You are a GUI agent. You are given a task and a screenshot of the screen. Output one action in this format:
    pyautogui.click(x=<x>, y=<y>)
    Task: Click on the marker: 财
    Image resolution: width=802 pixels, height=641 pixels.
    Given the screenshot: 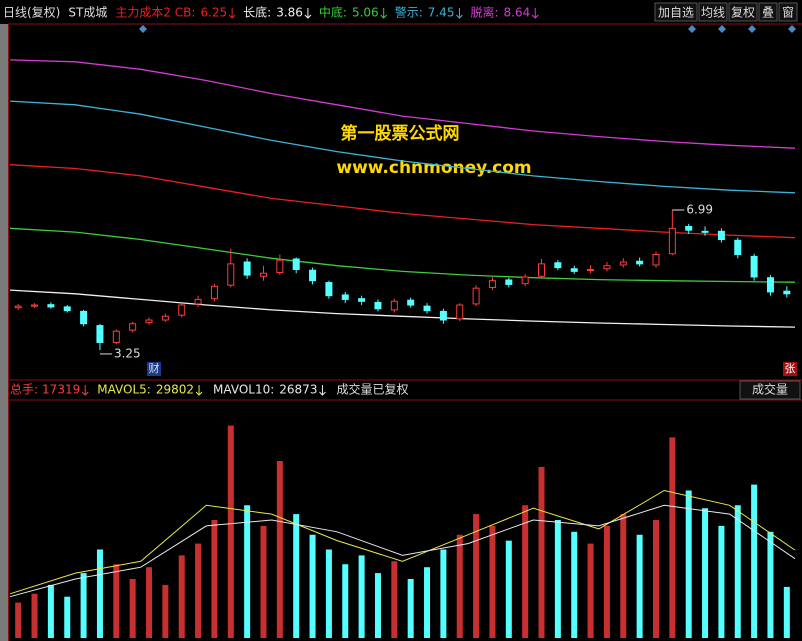 What is the action you would take?
    pyautogui.click(x=154, y=368)
    